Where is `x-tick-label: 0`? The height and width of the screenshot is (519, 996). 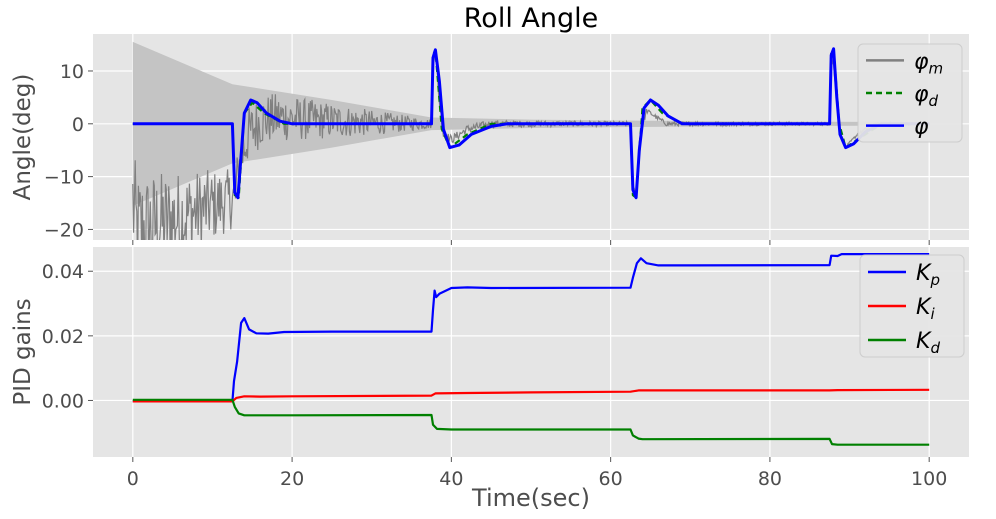
x-tick-label: 0 is located at coordinates (133, 479).